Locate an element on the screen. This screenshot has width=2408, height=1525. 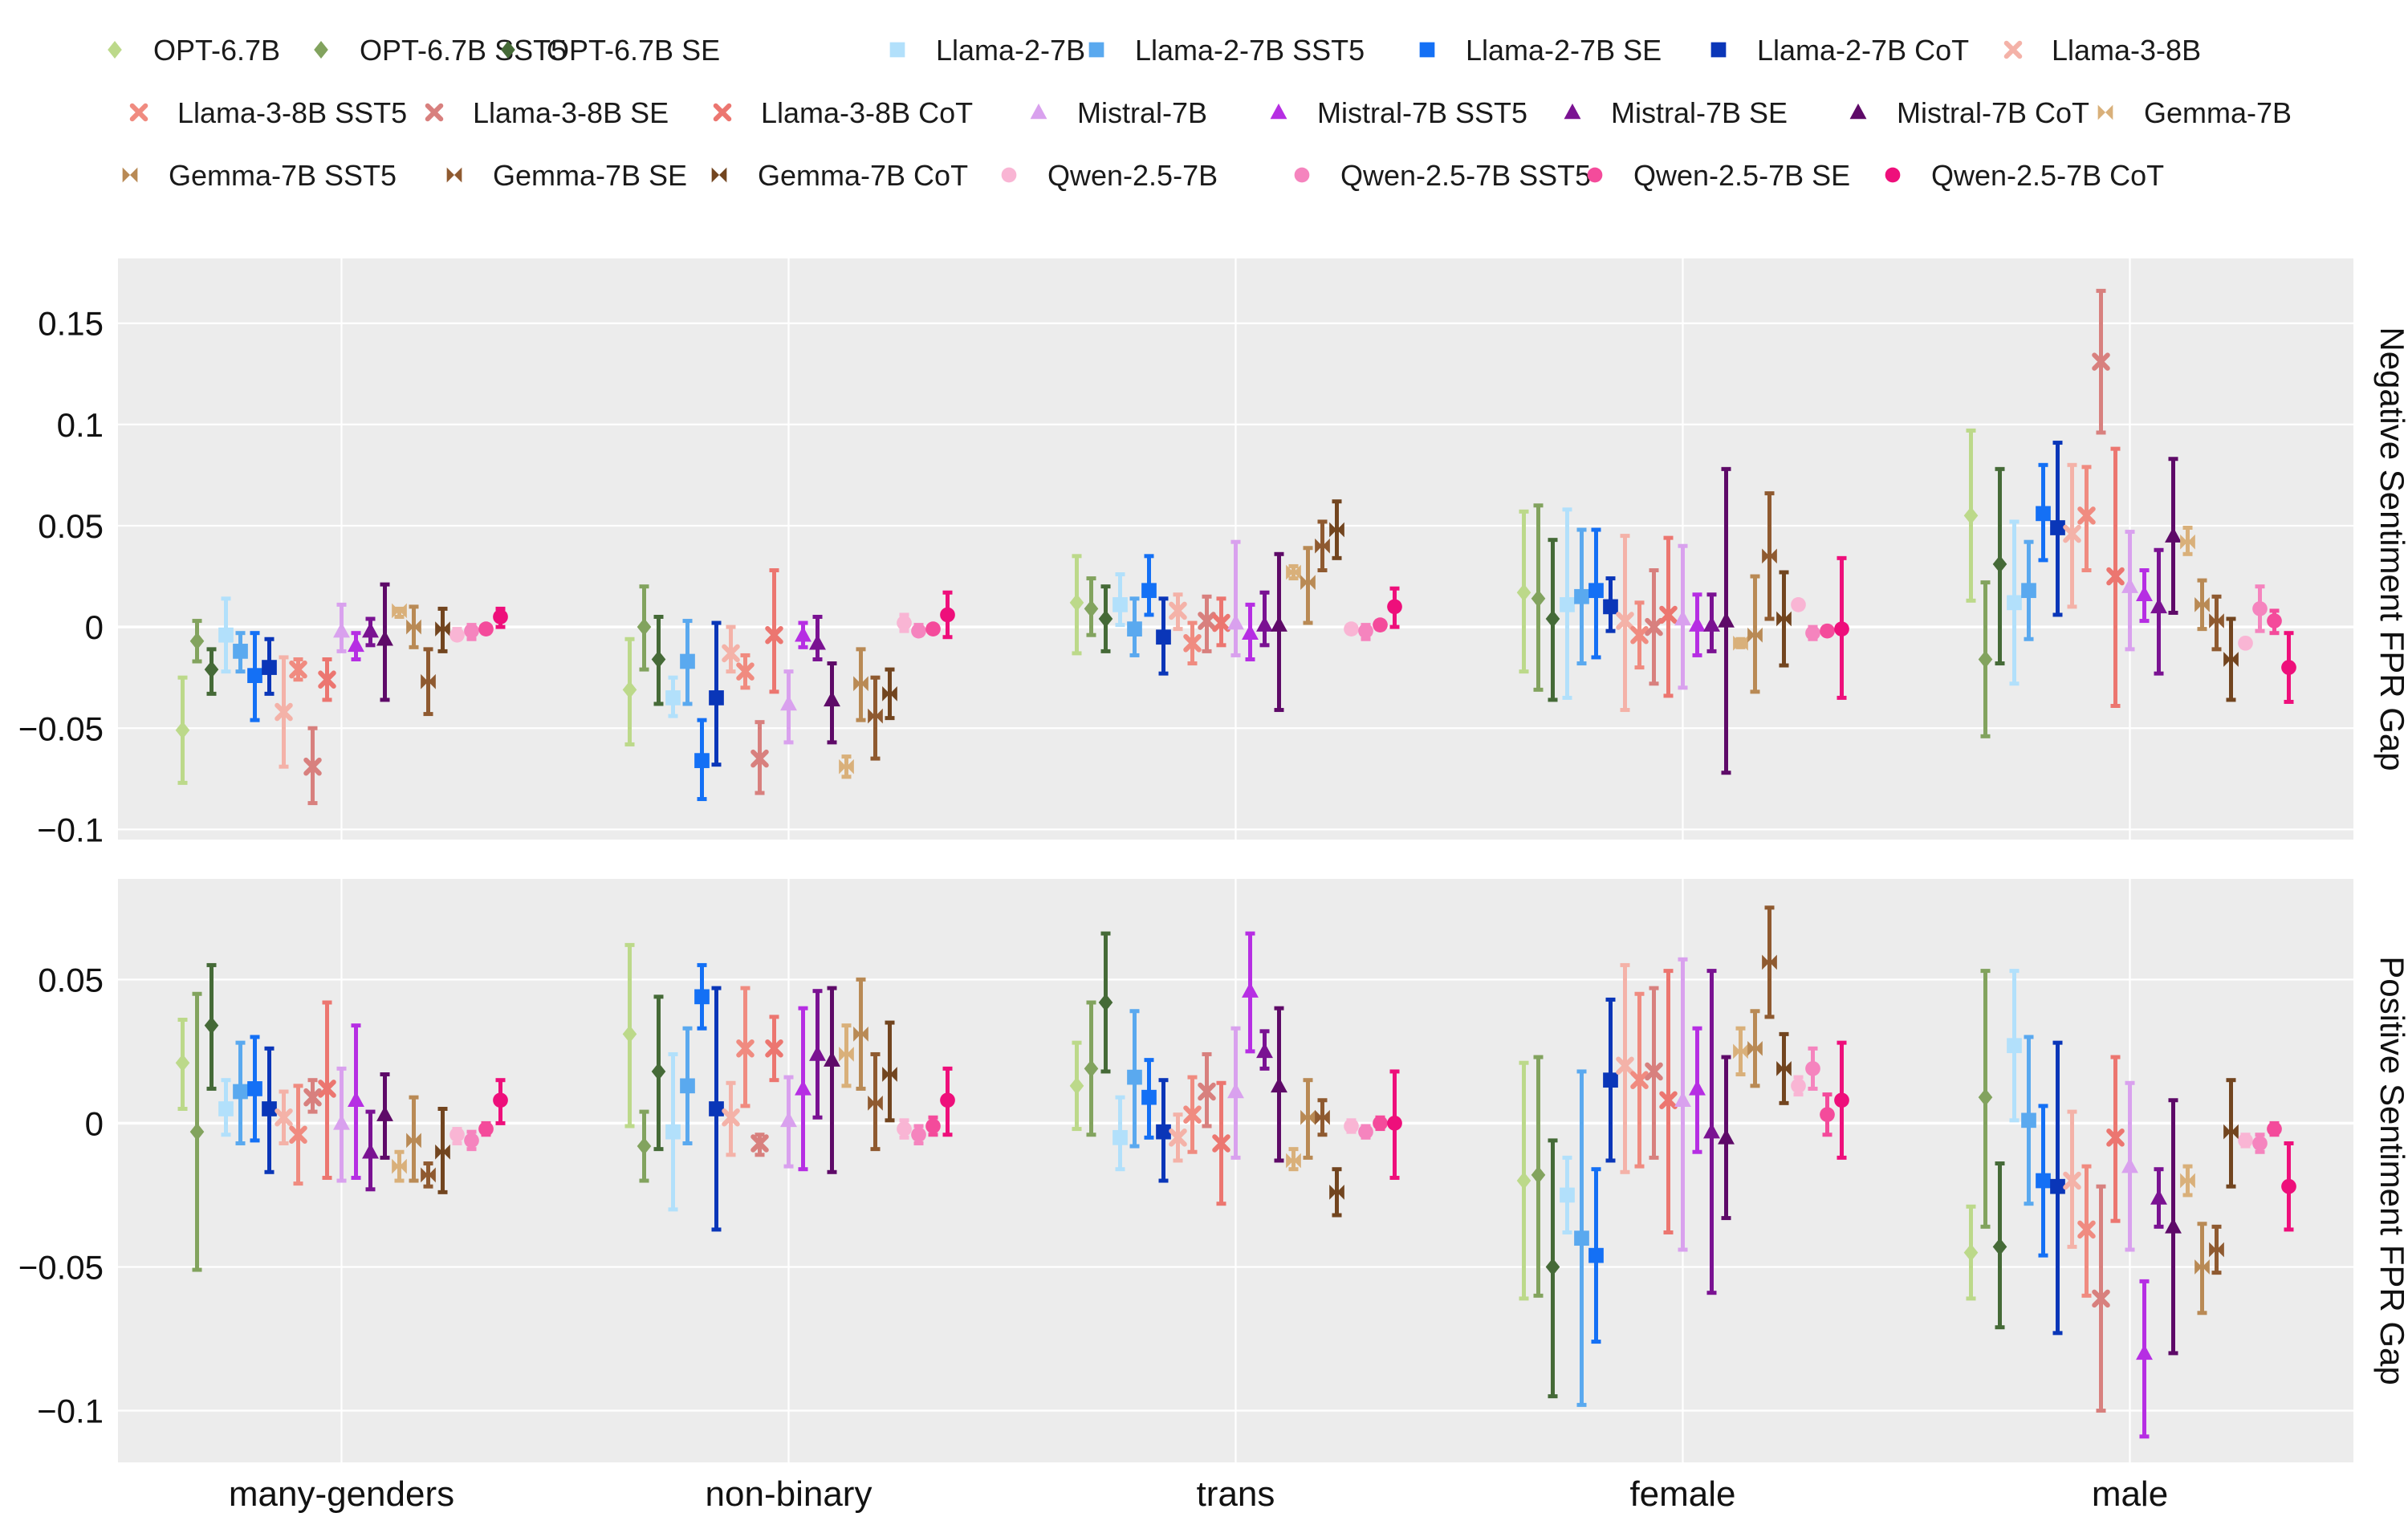
category-group-many-genders is located at coordinates (341, 694).